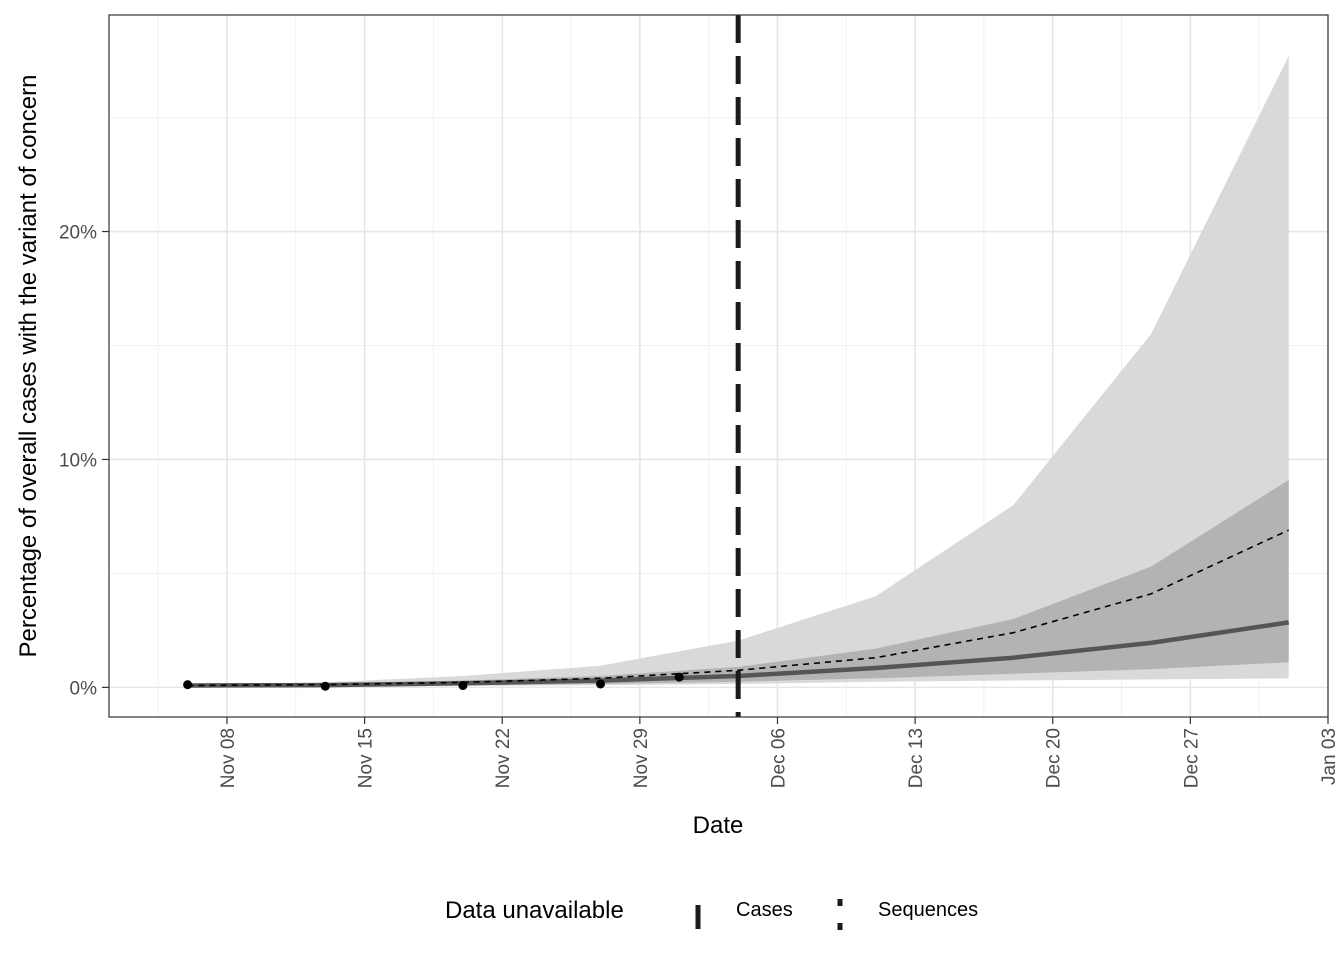  What do you see at coordinates (928, 910) in the screenshot?
I see `legend-label-sequences: Sequences` at bounding box center [928, 910].